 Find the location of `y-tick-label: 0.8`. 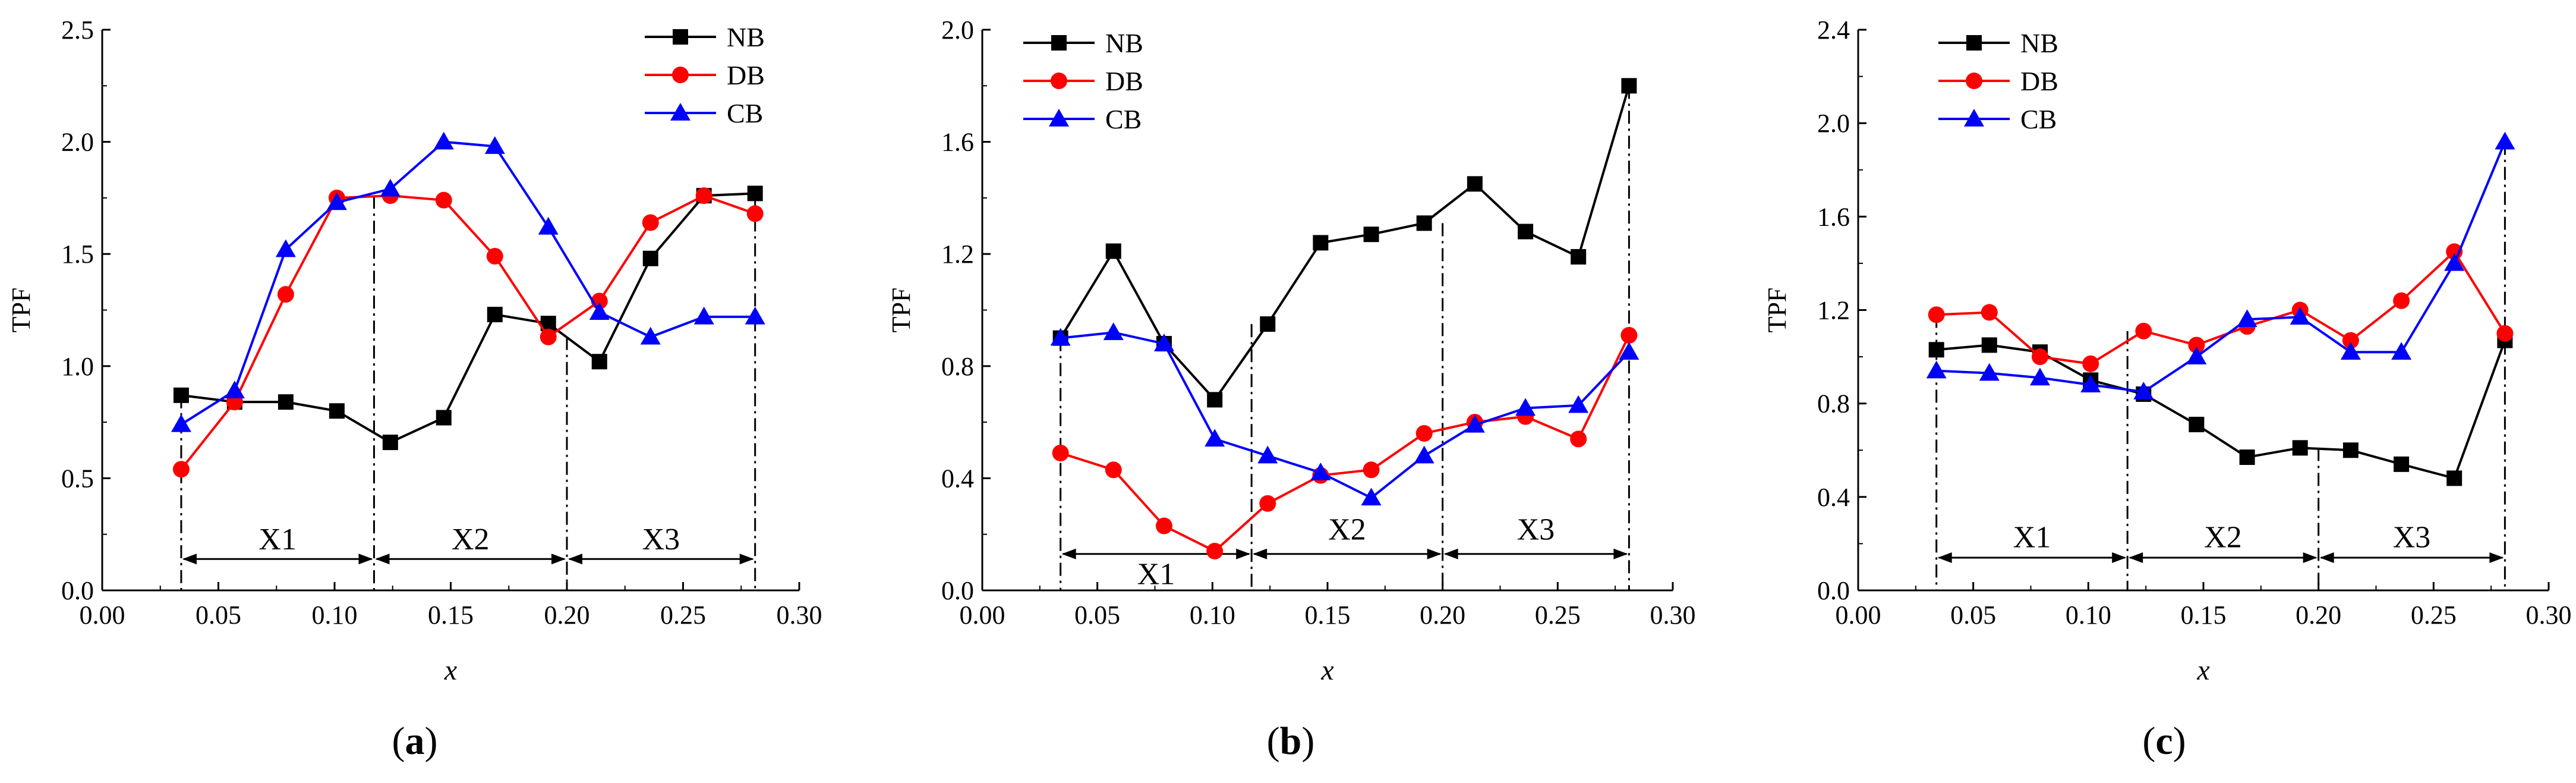

y-tick-label: 0.8 is located at coordinates (1834, 404).